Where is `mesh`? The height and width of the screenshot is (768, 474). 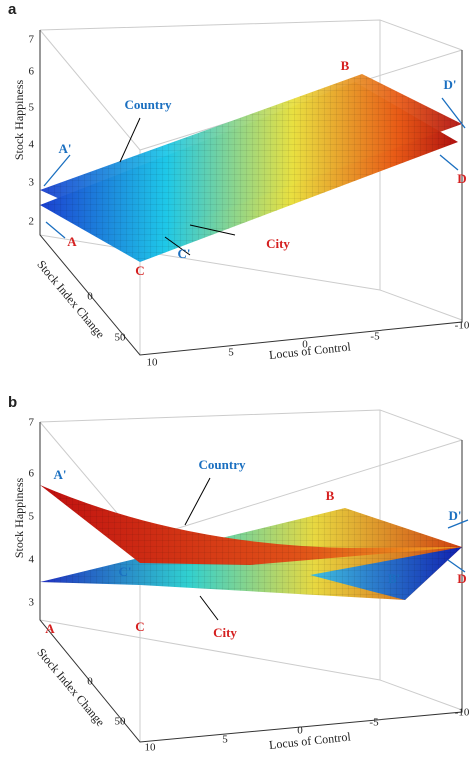
mesh is located at coordinates (251, 525).